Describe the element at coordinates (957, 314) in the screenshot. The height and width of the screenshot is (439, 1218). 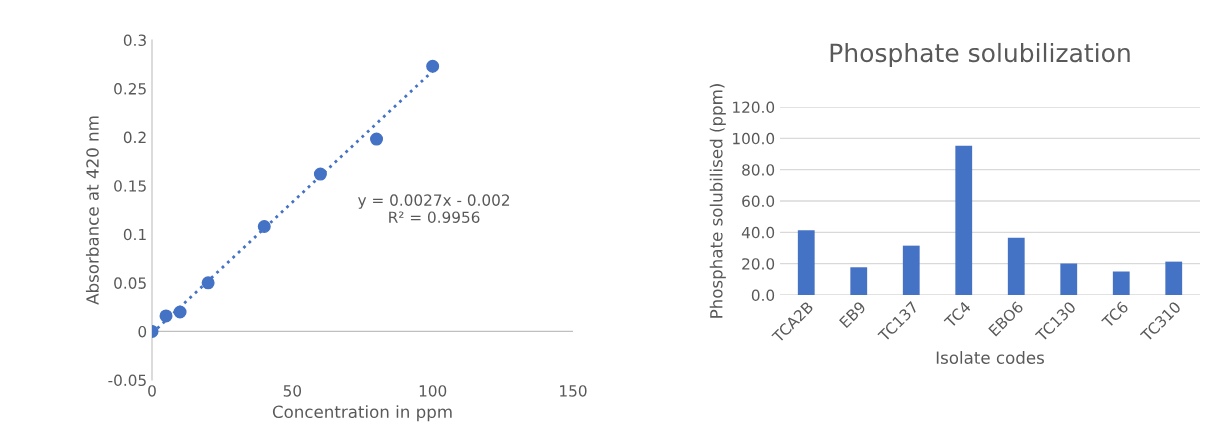
I see `x-tick-label: TC4` at that location.